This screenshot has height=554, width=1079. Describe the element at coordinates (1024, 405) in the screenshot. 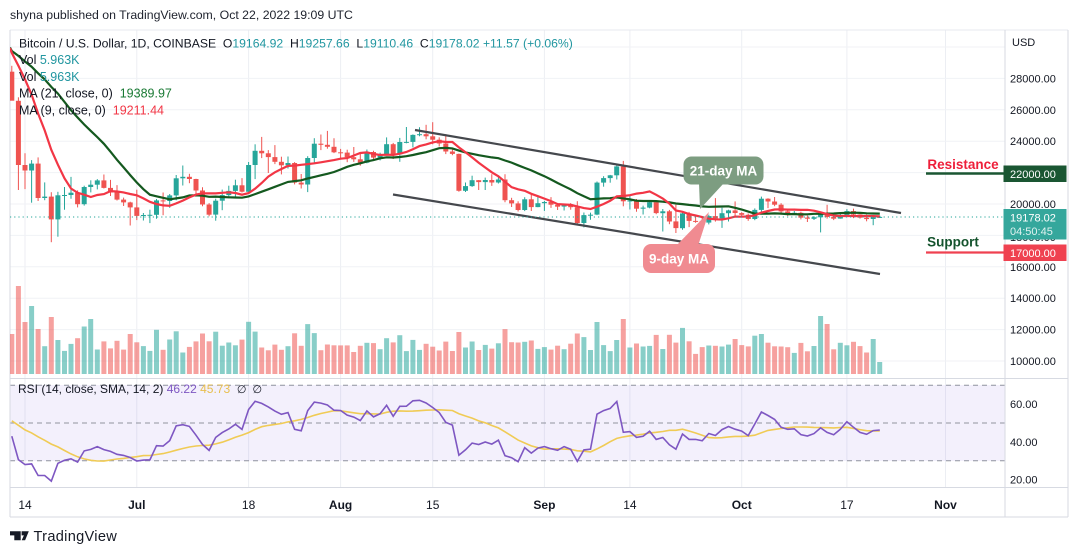

I see `svg-text: 60.00` at that location.